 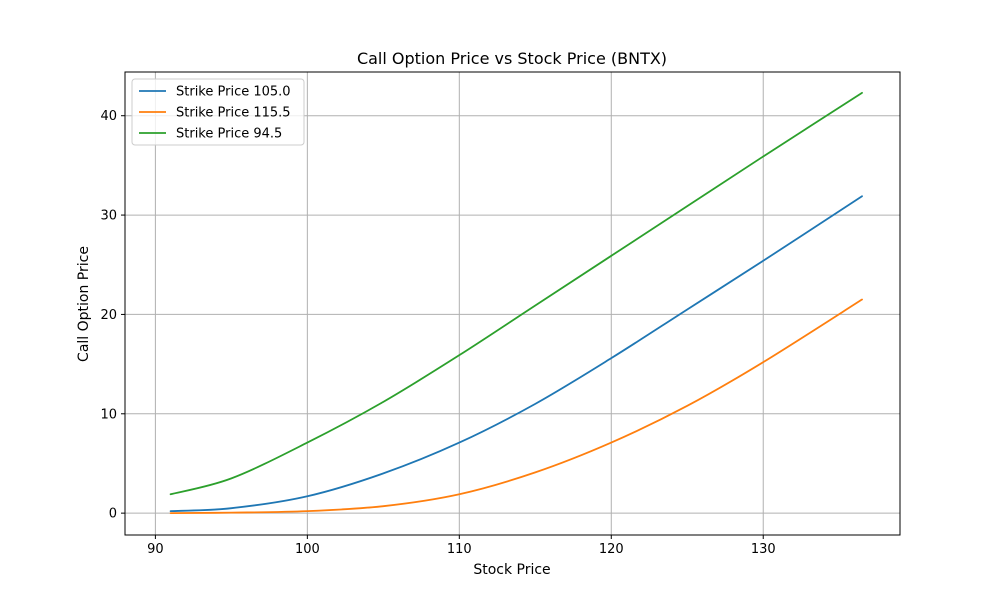 I want to click on x-tick-label: 90, so click(x=155, y=549).